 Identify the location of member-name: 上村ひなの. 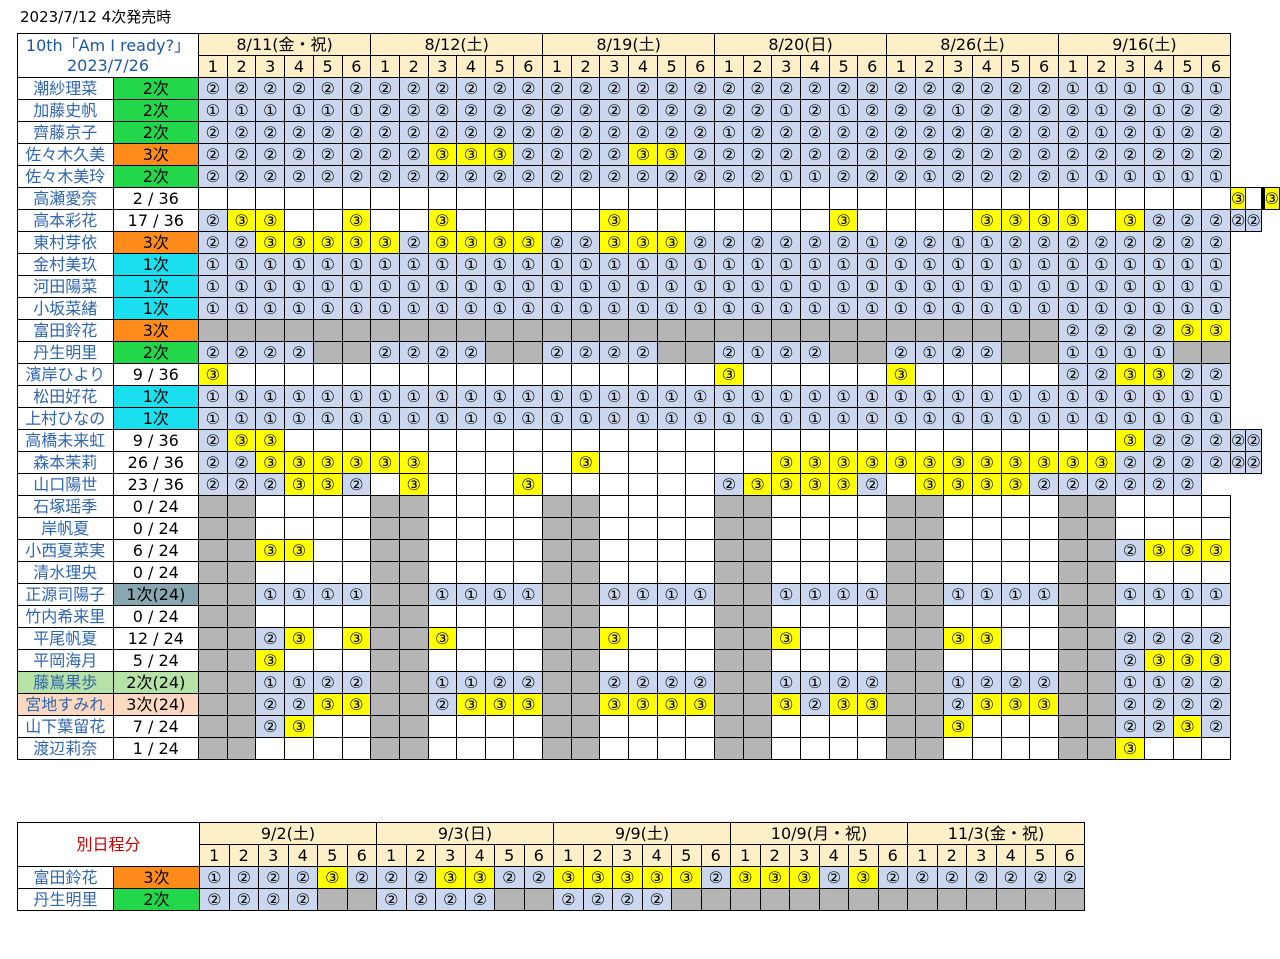
(65, 418).